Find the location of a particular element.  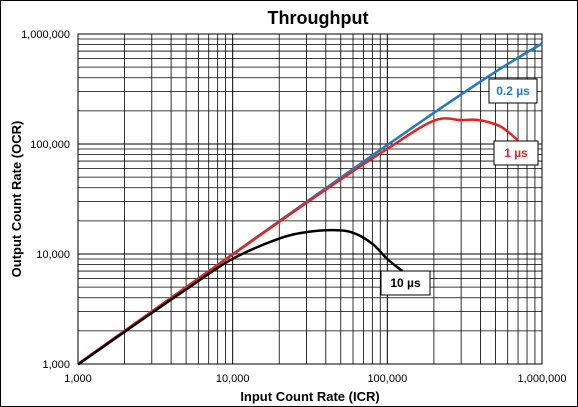

y-axis-title: Output Count Rate (OCR) is located at coordinates (16, 199).